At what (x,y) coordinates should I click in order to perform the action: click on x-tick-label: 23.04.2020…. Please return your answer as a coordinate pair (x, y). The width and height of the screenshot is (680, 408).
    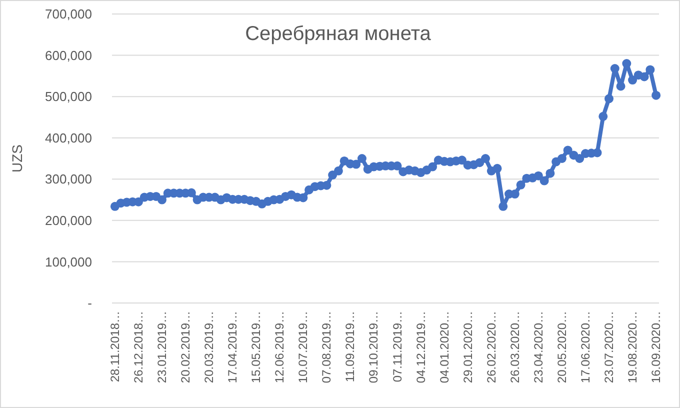
    Looking at the image, I should click on (538, 347).